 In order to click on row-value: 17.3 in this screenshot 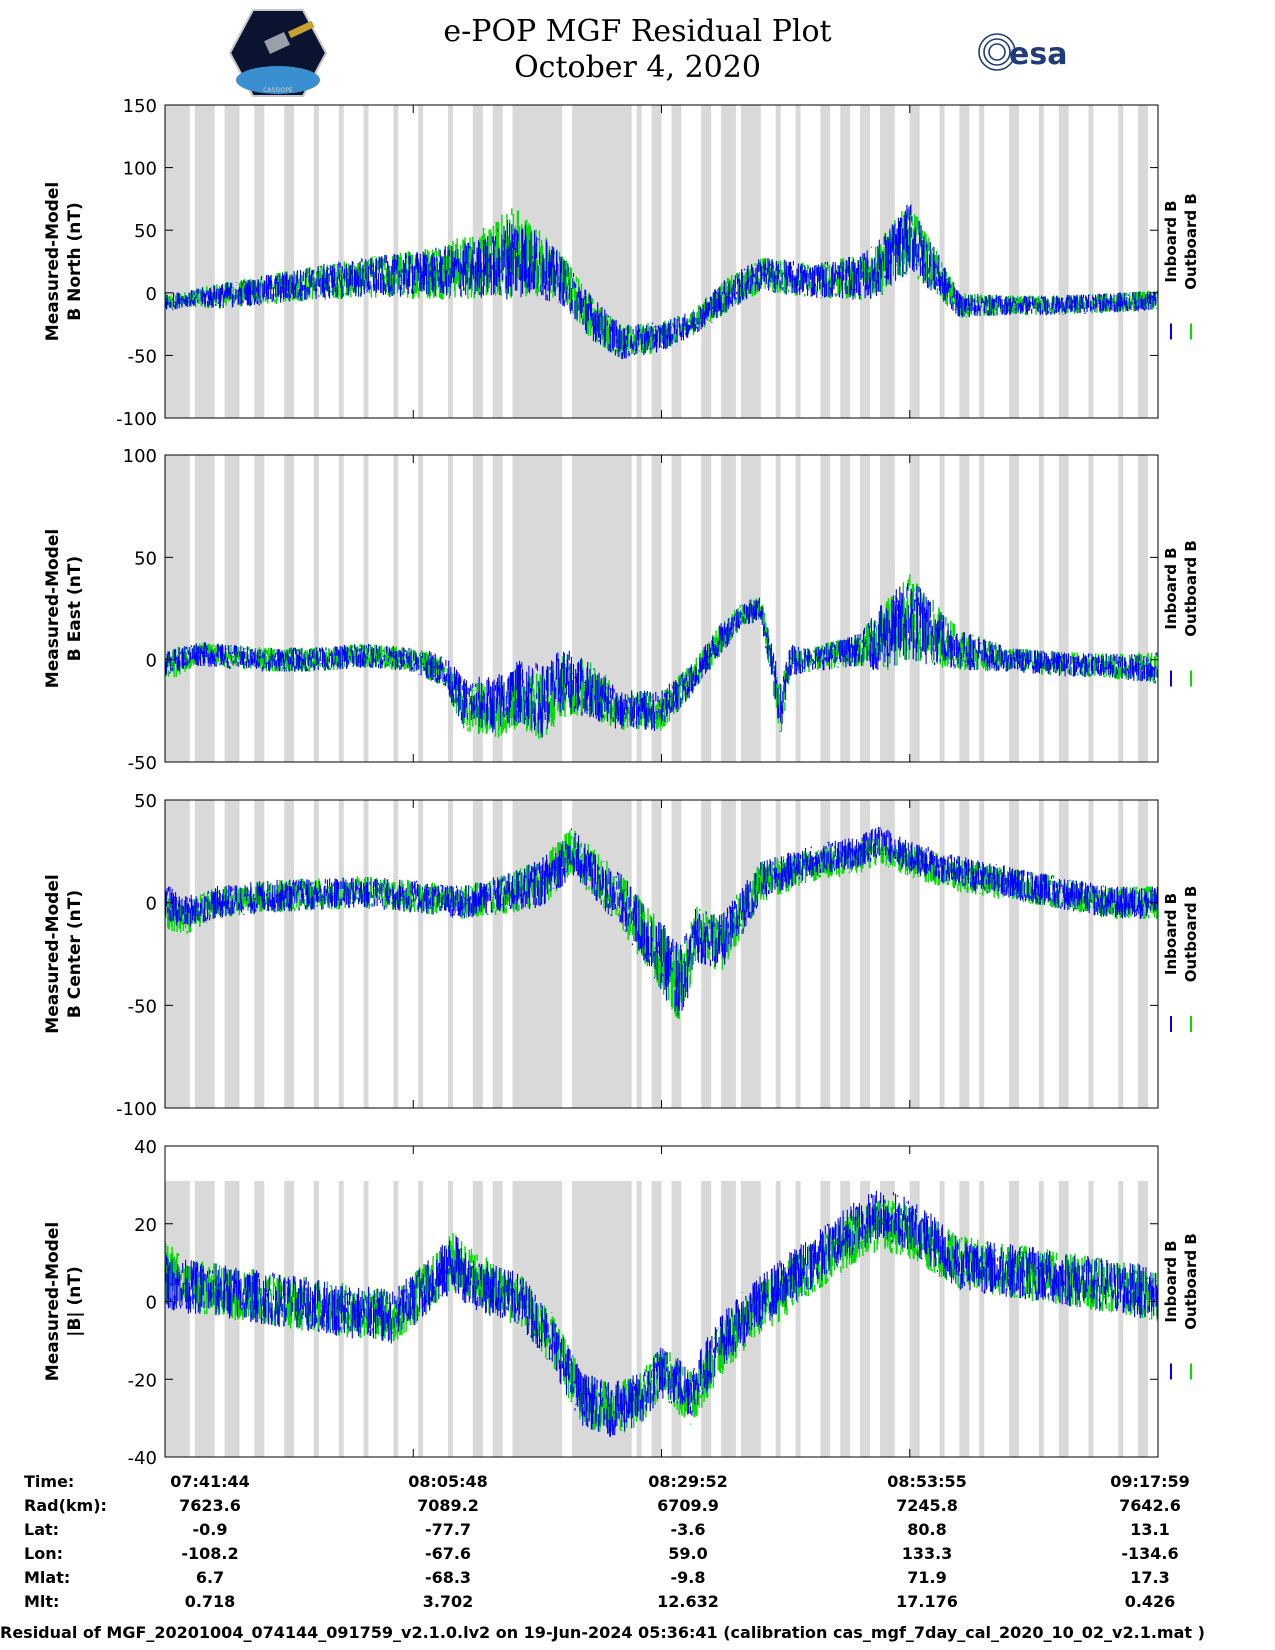, I will do `click(1150, 1577)`.